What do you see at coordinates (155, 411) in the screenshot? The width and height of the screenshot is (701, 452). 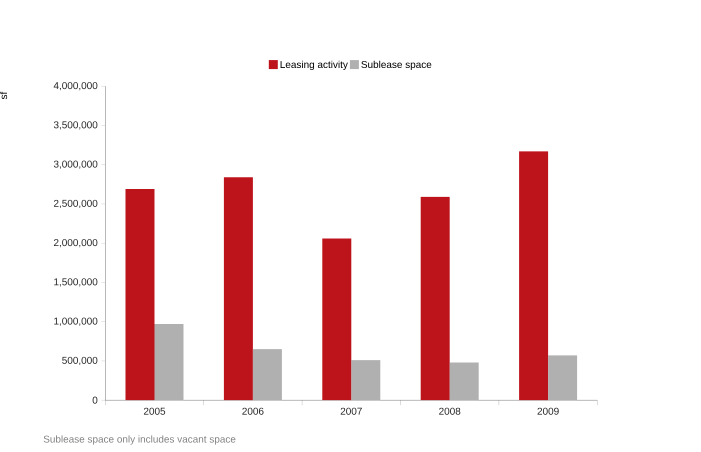 I see `x-tick-label: 2005` at bounding box center [155, 411].